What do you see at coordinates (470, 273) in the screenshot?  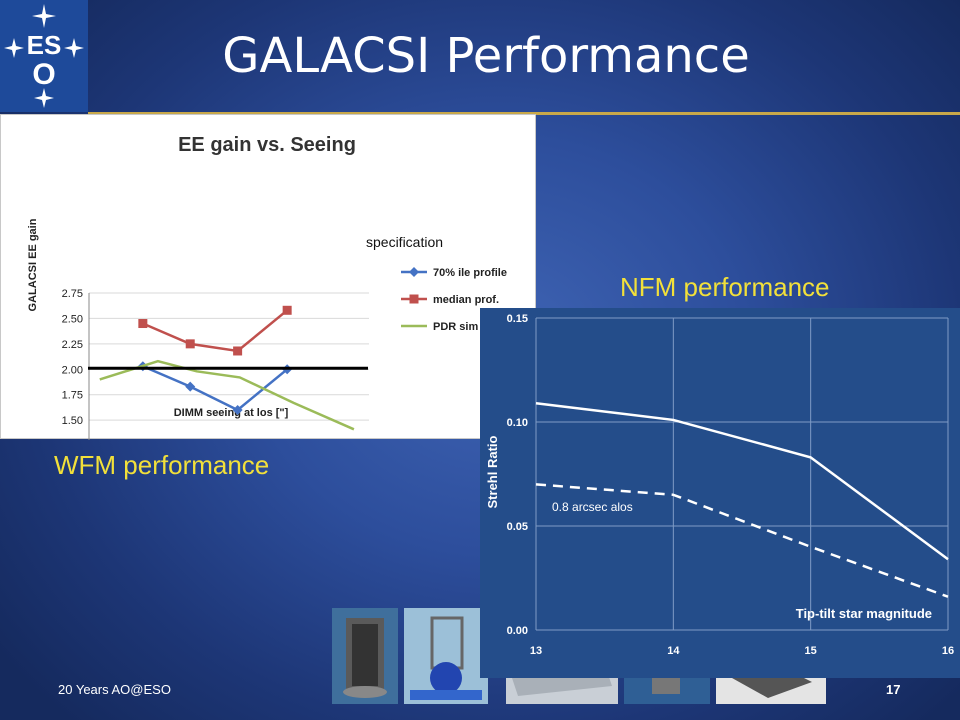 I see `wfm-legend-label: 70% ile profile` at bounding box center [470, 273].